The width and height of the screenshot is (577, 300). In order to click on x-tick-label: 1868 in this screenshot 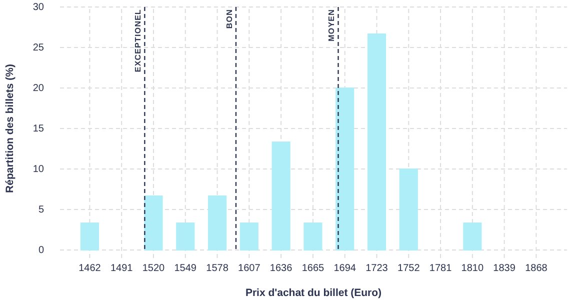, I will do `click(536, 268)`.